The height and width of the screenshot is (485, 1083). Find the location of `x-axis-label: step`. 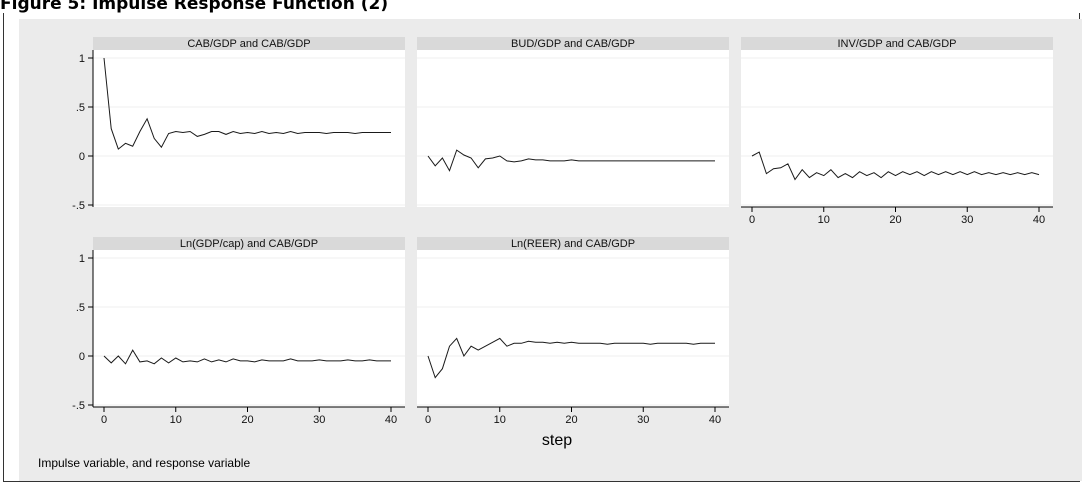

x-axis-label: step is located at coordinates (557, 440).